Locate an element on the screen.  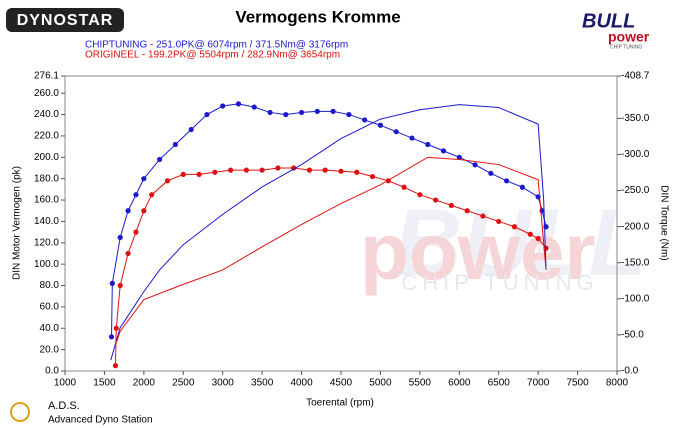
y-tick-label: 140.0 is located at coordinates (46, 221).